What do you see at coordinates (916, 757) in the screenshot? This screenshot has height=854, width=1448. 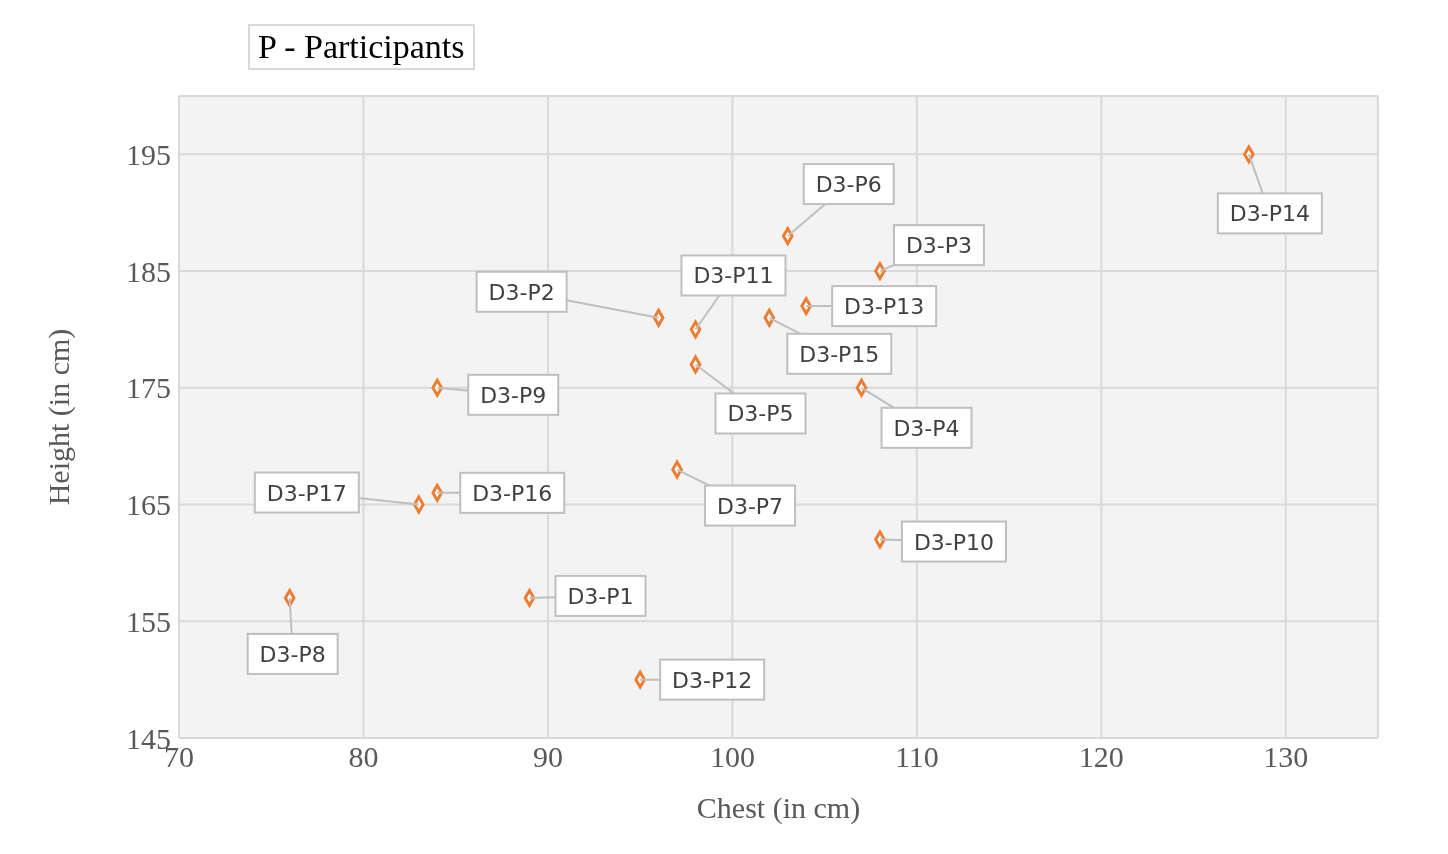 I see `x-tick-label: 110` at bounding box center [916, 757].